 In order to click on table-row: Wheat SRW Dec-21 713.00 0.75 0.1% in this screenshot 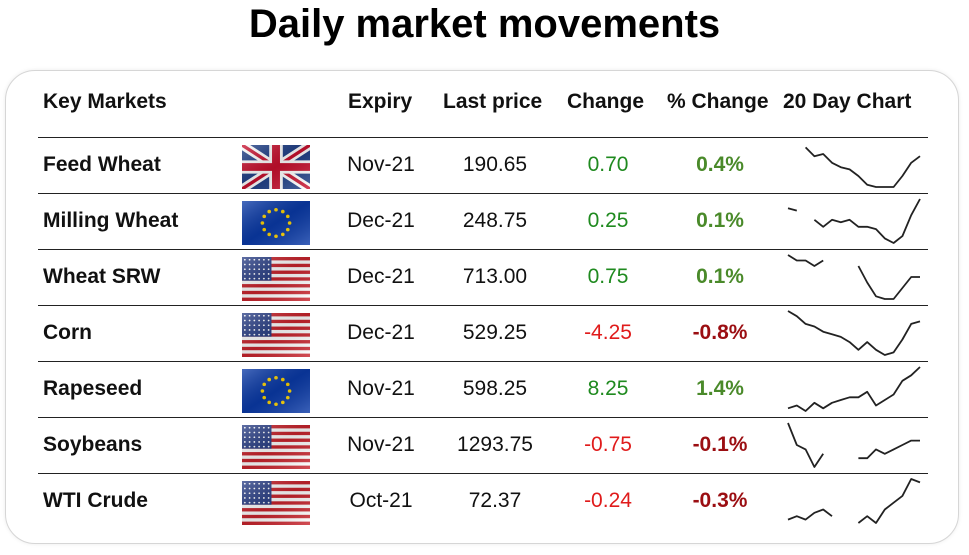, I will do `click(486, 277)`.